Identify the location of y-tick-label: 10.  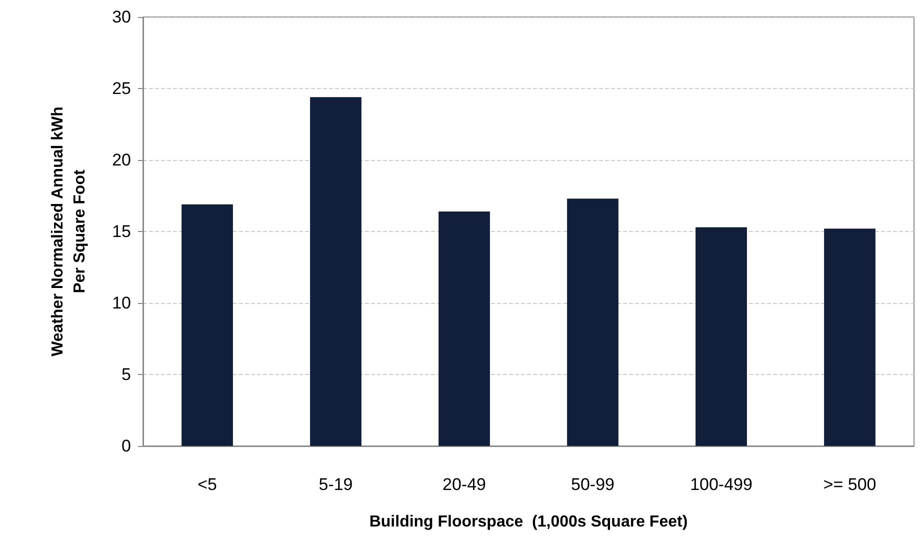
(121, 303).